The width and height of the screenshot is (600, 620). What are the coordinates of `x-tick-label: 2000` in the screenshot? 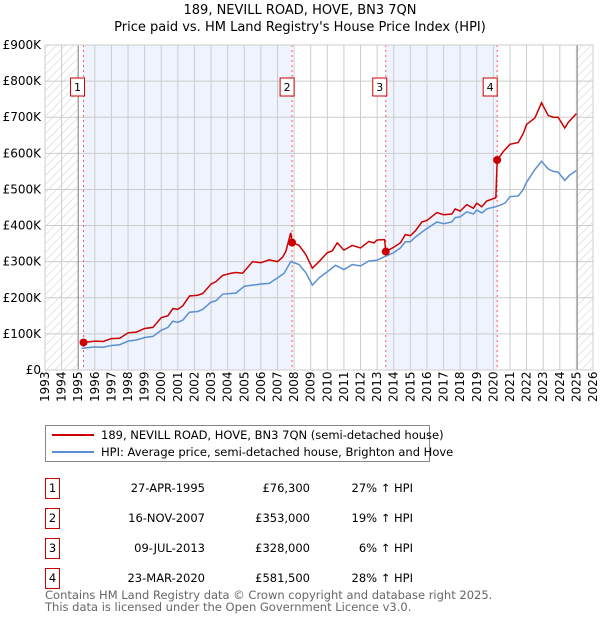 It's located at (161, 386).